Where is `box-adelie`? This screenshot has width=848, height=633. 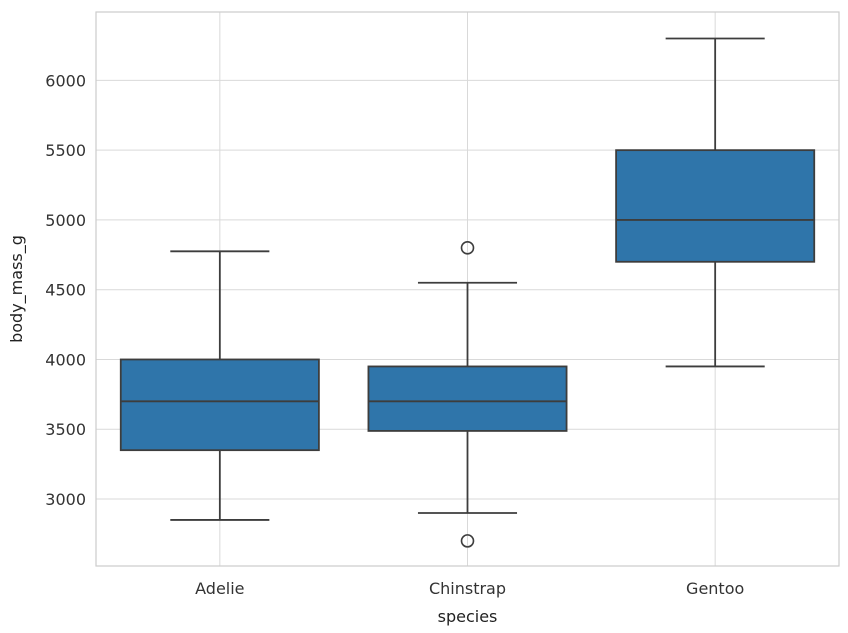
box-adelie is located at coordinates (219, 385).